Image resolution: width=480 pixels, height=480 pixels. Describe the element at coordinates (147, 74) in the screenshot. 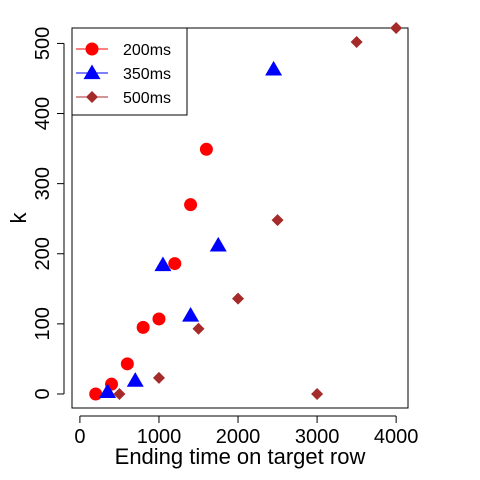

I see `legend-label: 350ms` at that location.